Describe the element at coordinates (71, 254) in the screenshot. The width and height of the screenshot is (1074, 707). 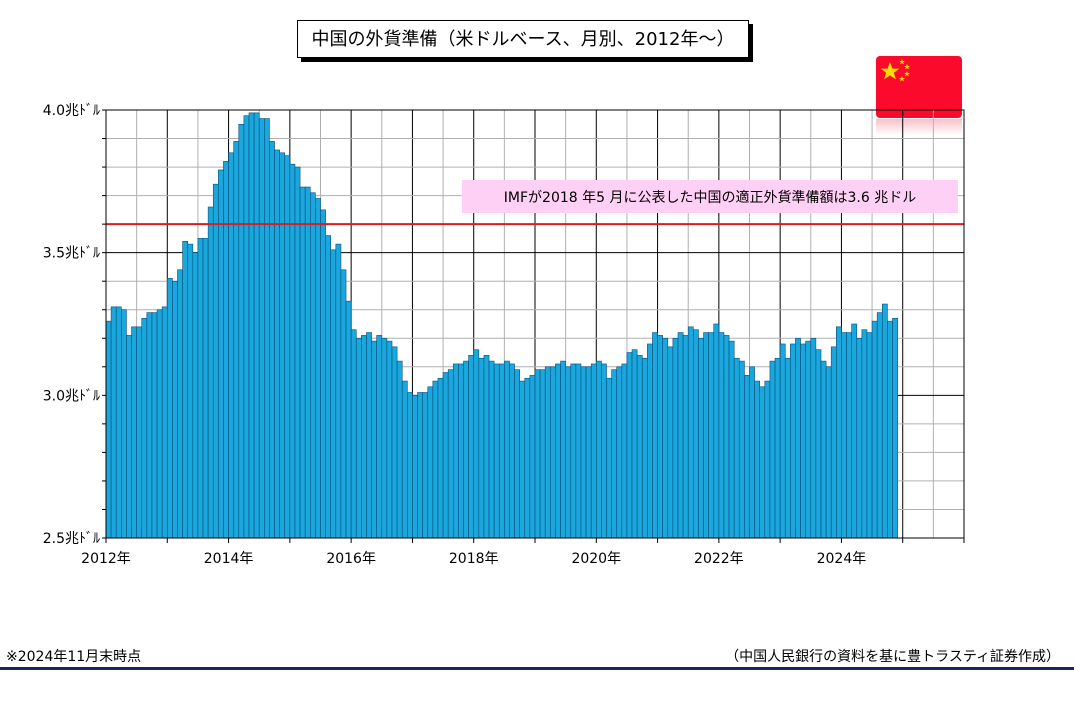
I see `y-tick-label: 3.5兆ﾄﾞﾙ` at that location.